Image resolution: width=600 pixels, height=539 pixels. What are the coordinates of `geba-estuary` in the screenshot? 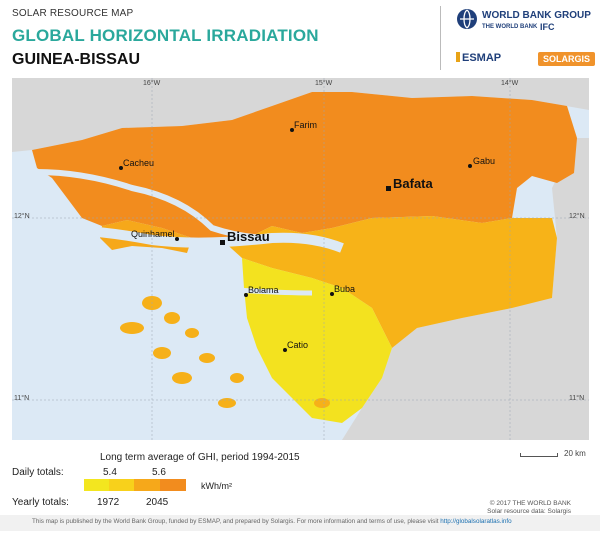 It's located at (177, 238).